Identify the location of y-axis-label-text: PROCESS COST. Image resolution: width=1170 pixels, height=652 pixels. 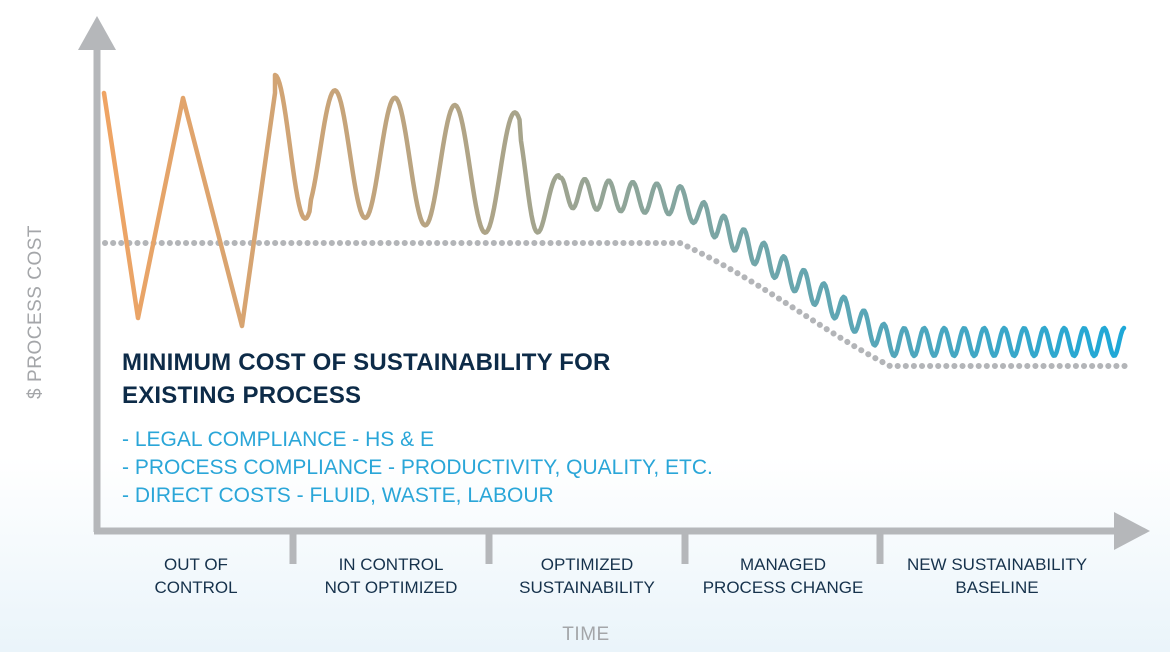
(35, 303).